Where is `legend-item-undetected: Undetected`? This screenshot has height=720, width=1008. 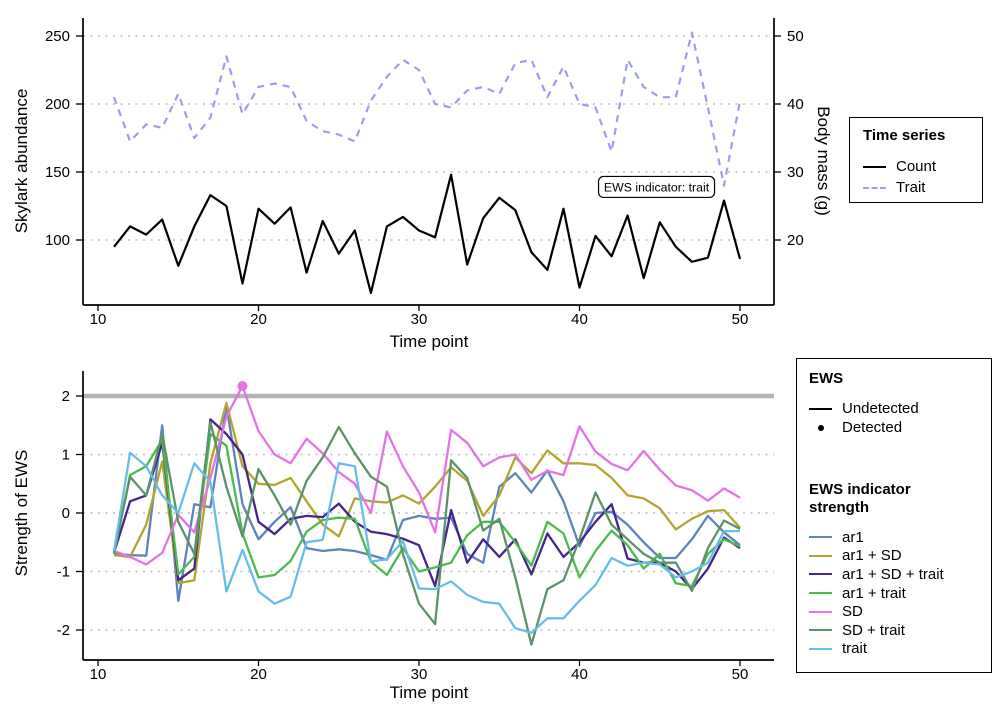
legend-item-undetected: Undetected is located at coordinates (900, 408).